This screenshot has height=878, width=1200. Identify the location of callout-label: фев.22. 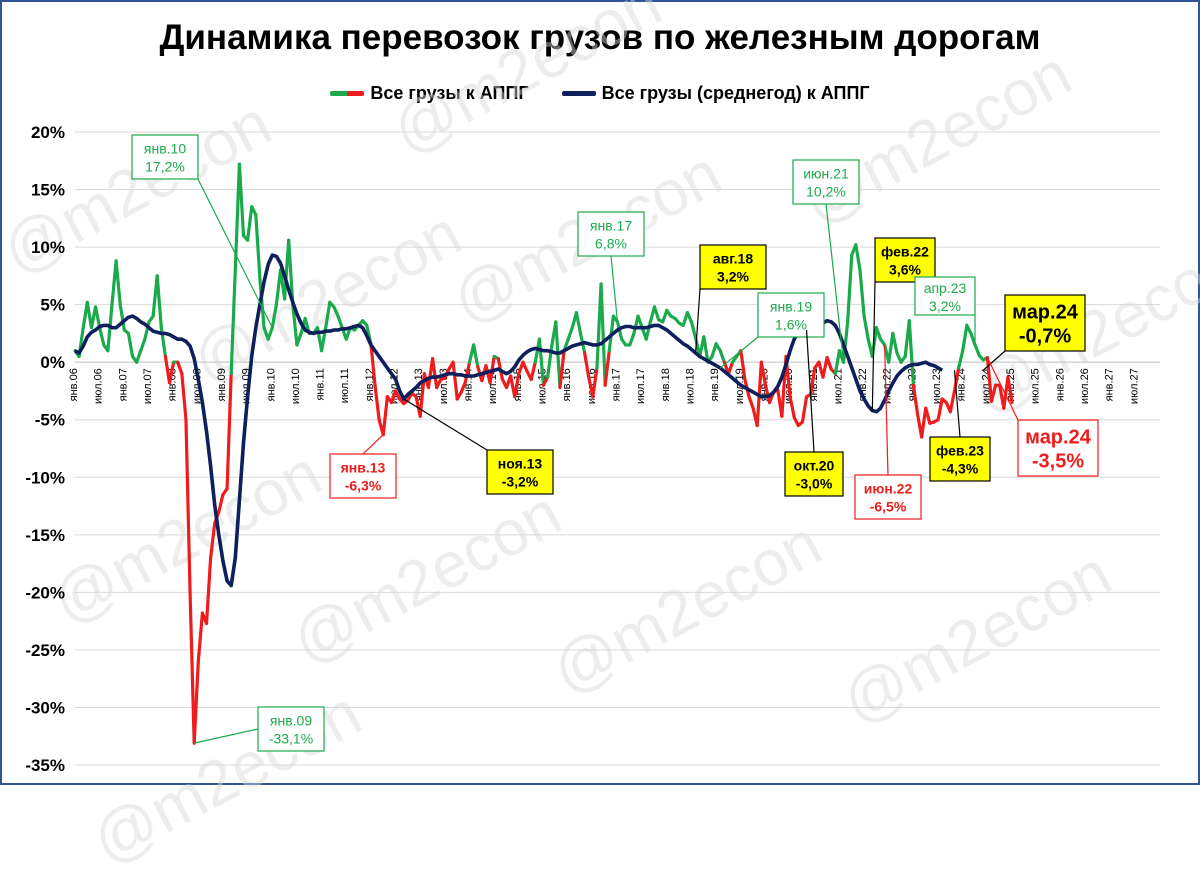
(905, 251).